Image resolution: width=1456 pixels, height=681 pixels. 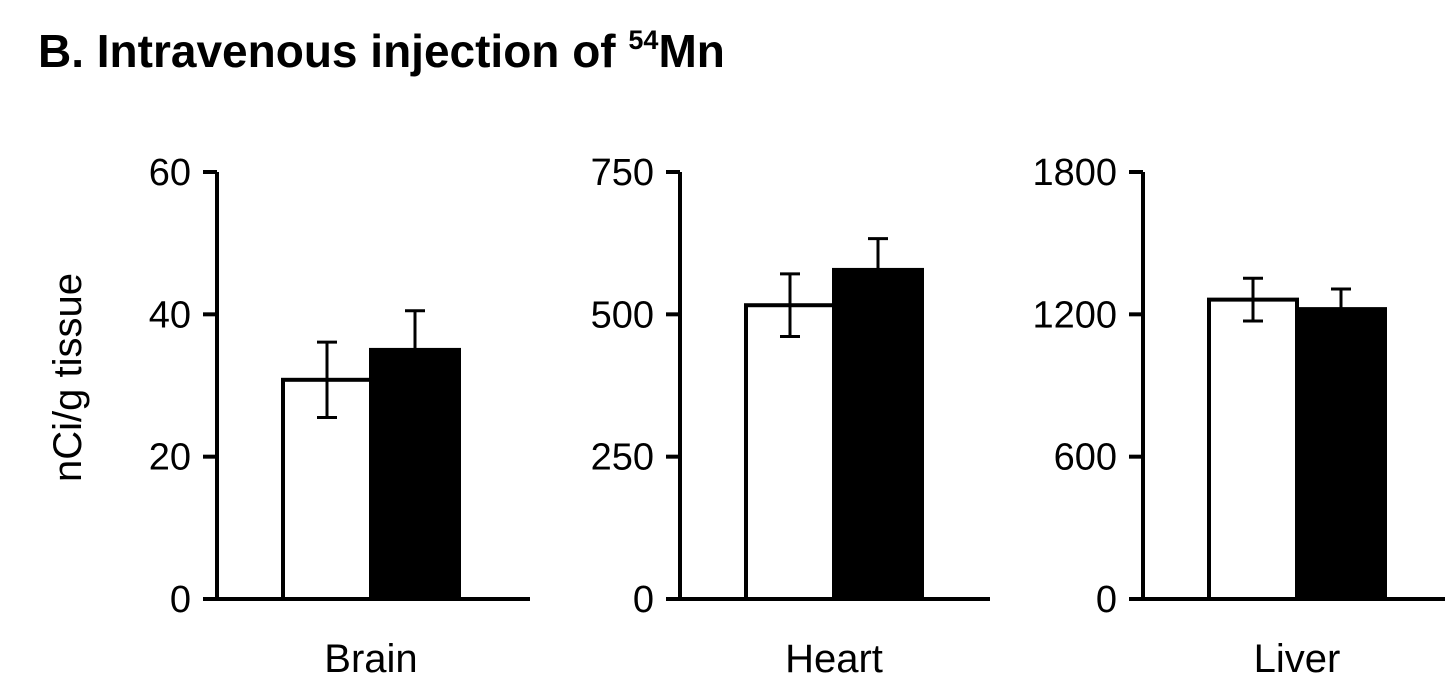 What do you see at coordinates (790, 452) in the screenshot?
I see `bar-heart-open` at bounding box center [790, 452].